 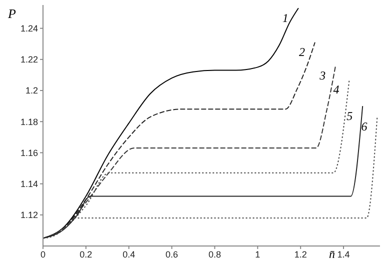 What do you see at coordinates (364, 127) in the screenshot?
I see `series-label: 6` at bounding box center [364, 127].